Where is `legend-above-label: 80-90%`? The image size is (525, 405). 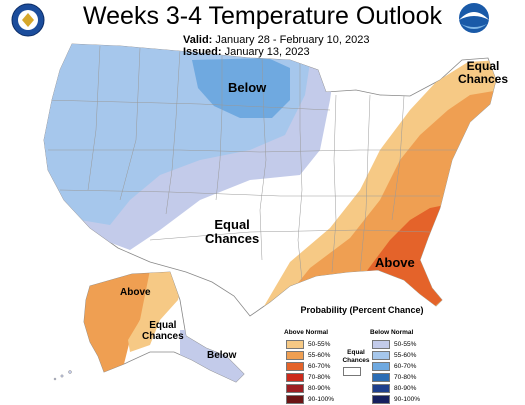 legend-above-label: 80-90% is located at coordinates (319, 389).